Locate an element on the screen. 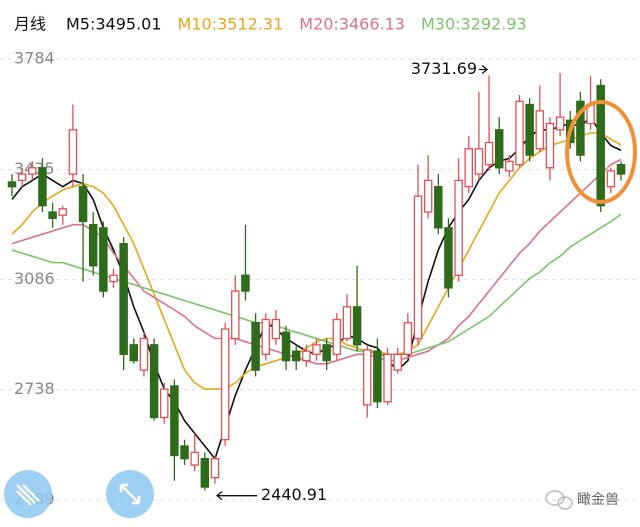  expand-button is located at coordinates (130, 494).